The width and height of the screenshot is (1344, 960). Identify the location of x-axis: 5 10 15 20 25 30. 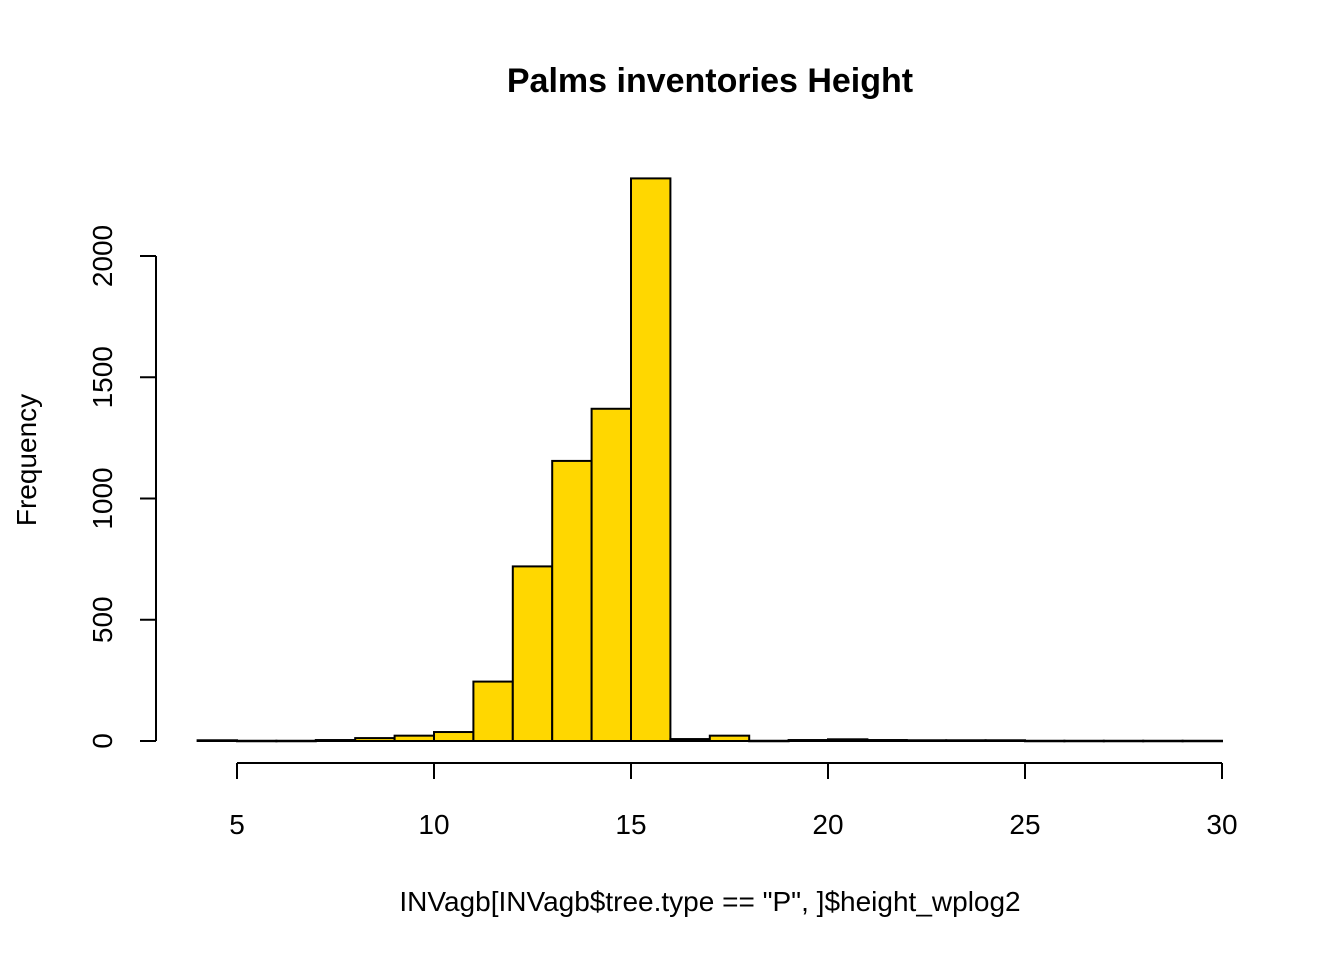
(733, 801).